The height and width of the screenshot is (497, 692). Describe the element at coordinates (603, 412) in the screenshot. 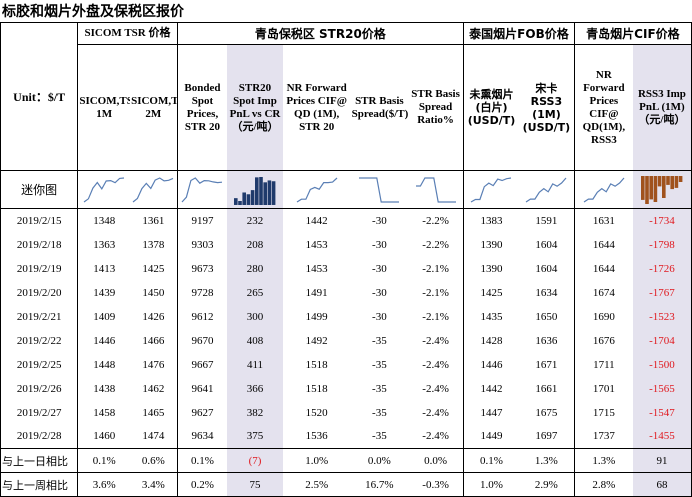

I see `table-cell: 1715` at that location.